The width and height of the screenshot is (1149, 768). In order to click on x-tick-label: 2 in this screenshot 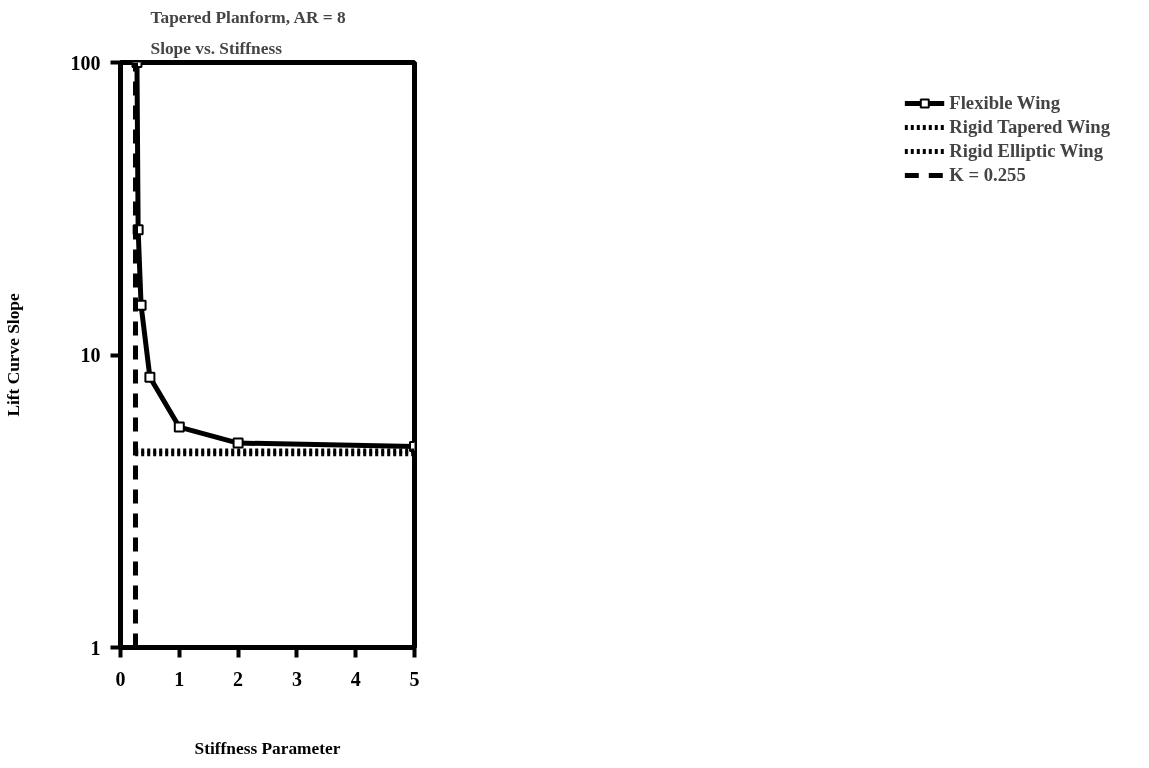, I will do `click(238, 678)`.